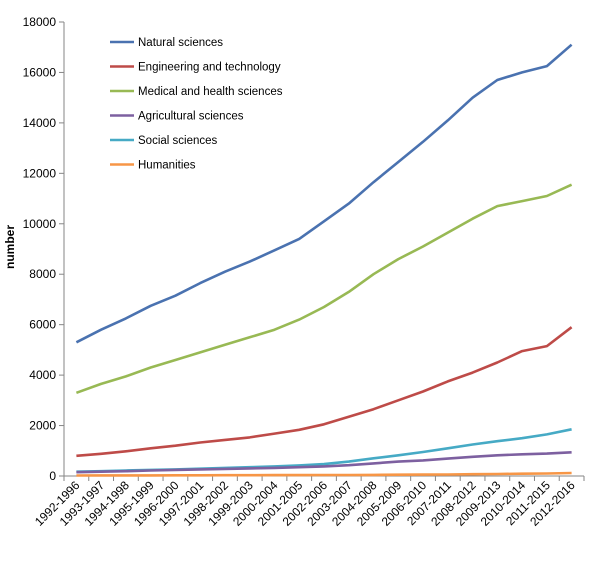 The height and width of the screenshot is (582, 591). What do you see at coordinates (209, 68) in the screenshot?
I see `legend-label-engineering-and-technology: Engineering and technology` at bounding box center [209, 68].